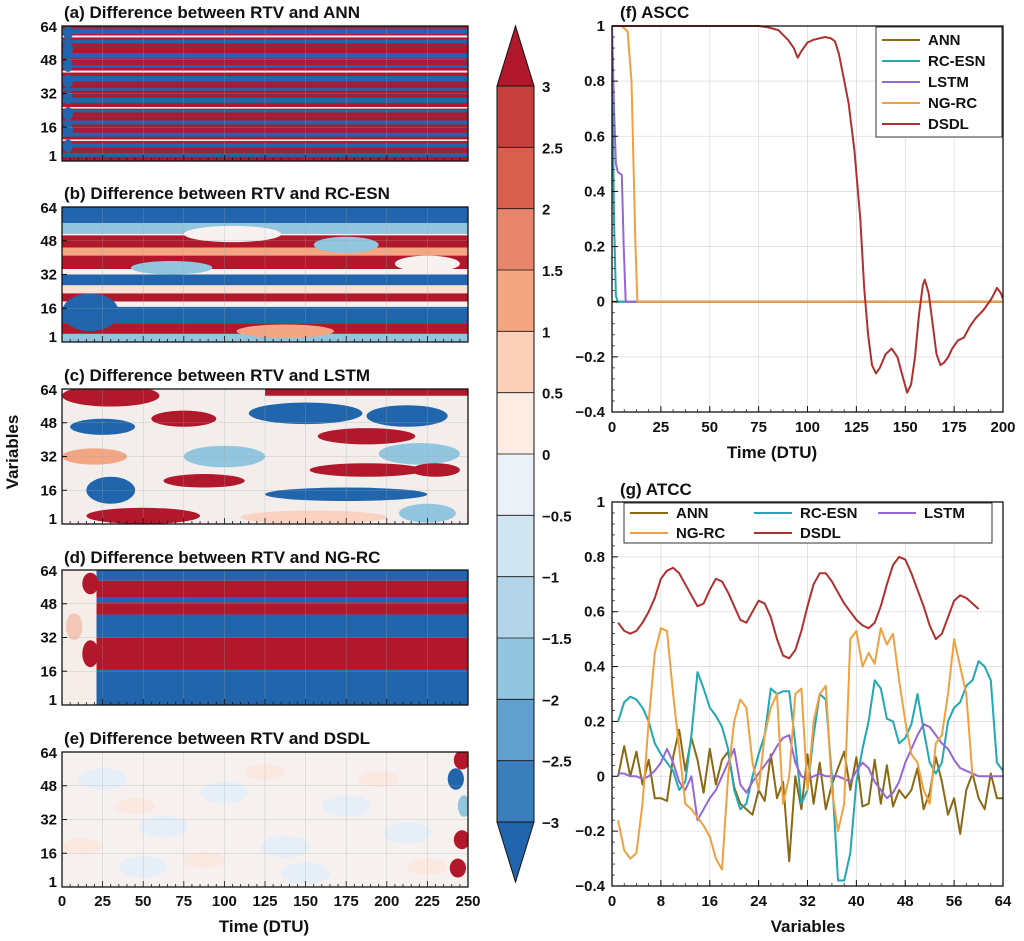 The image size is (1024, 941). I want to click on series-line-ng-rc, so click(795, 749).